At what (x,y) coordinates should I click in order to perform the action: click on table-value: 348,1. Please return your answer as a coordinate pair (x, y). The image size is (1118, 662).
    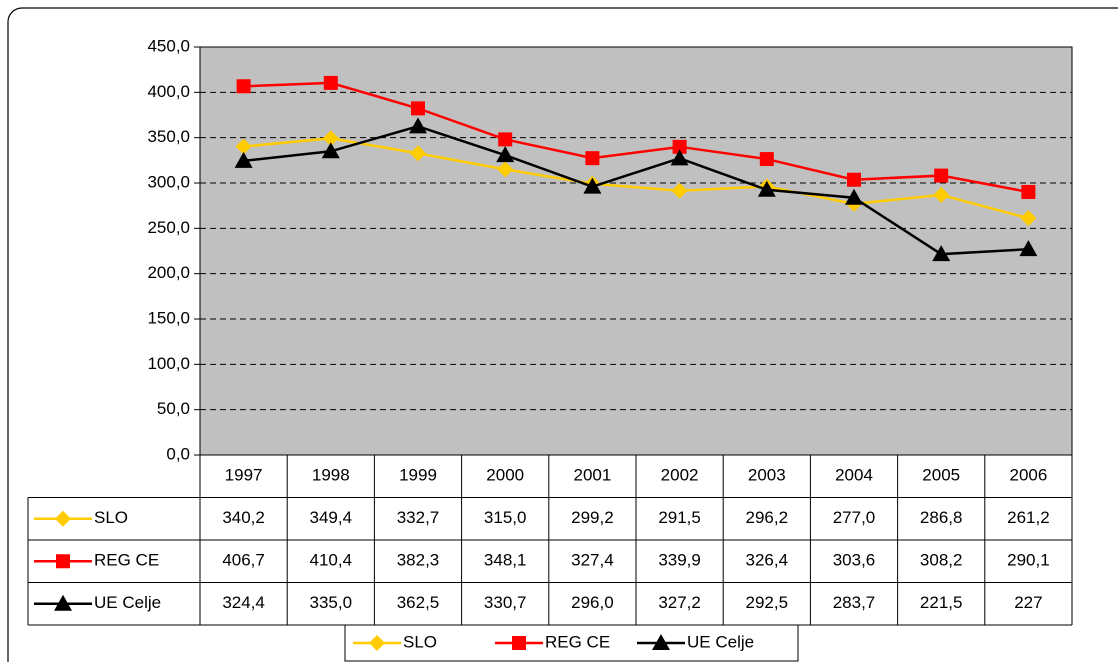
    Looking at the image, I should click on (505, 560).